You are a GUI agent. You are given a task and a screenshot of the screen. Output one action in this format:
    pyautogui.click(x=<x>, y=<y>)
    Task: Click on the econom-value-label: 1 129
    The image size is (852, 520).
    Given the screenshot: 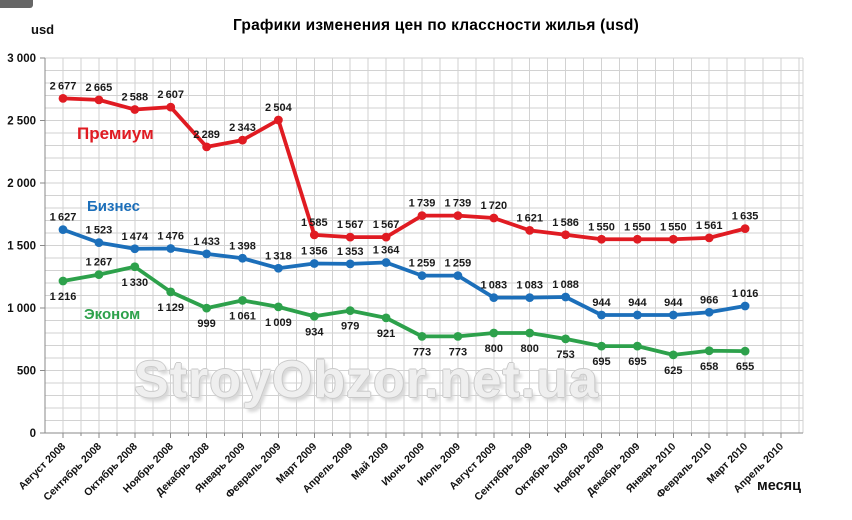 What is the action you would take?
    pyautogui.click(x=170, y=308)
    